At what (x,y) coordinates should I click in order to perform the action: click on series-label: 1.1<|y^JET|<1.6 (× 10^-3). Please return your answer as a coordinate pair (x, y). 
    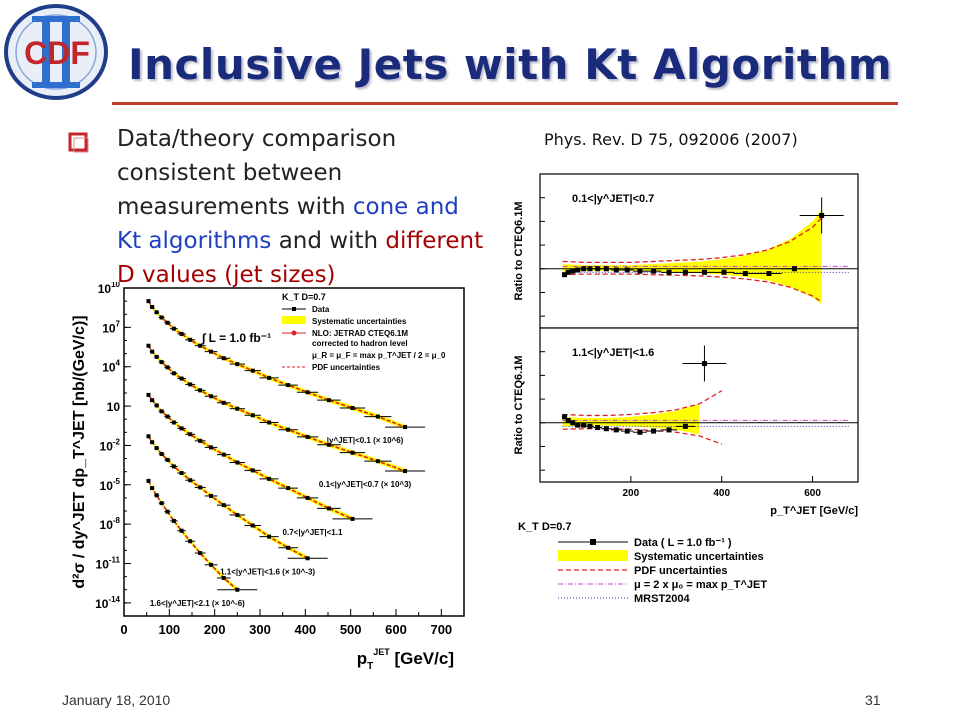
    Looking at the image, I should click on (267, 571).